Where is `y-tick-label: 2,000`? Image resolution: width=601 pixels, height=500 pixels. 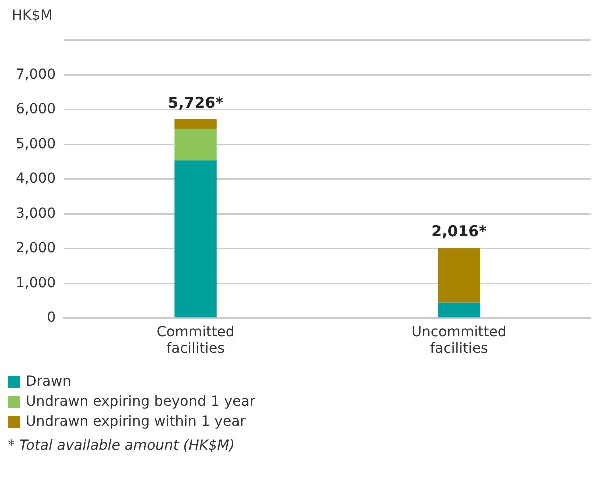 y-tick-label: 2,000 is located at coordinates (36, 248).